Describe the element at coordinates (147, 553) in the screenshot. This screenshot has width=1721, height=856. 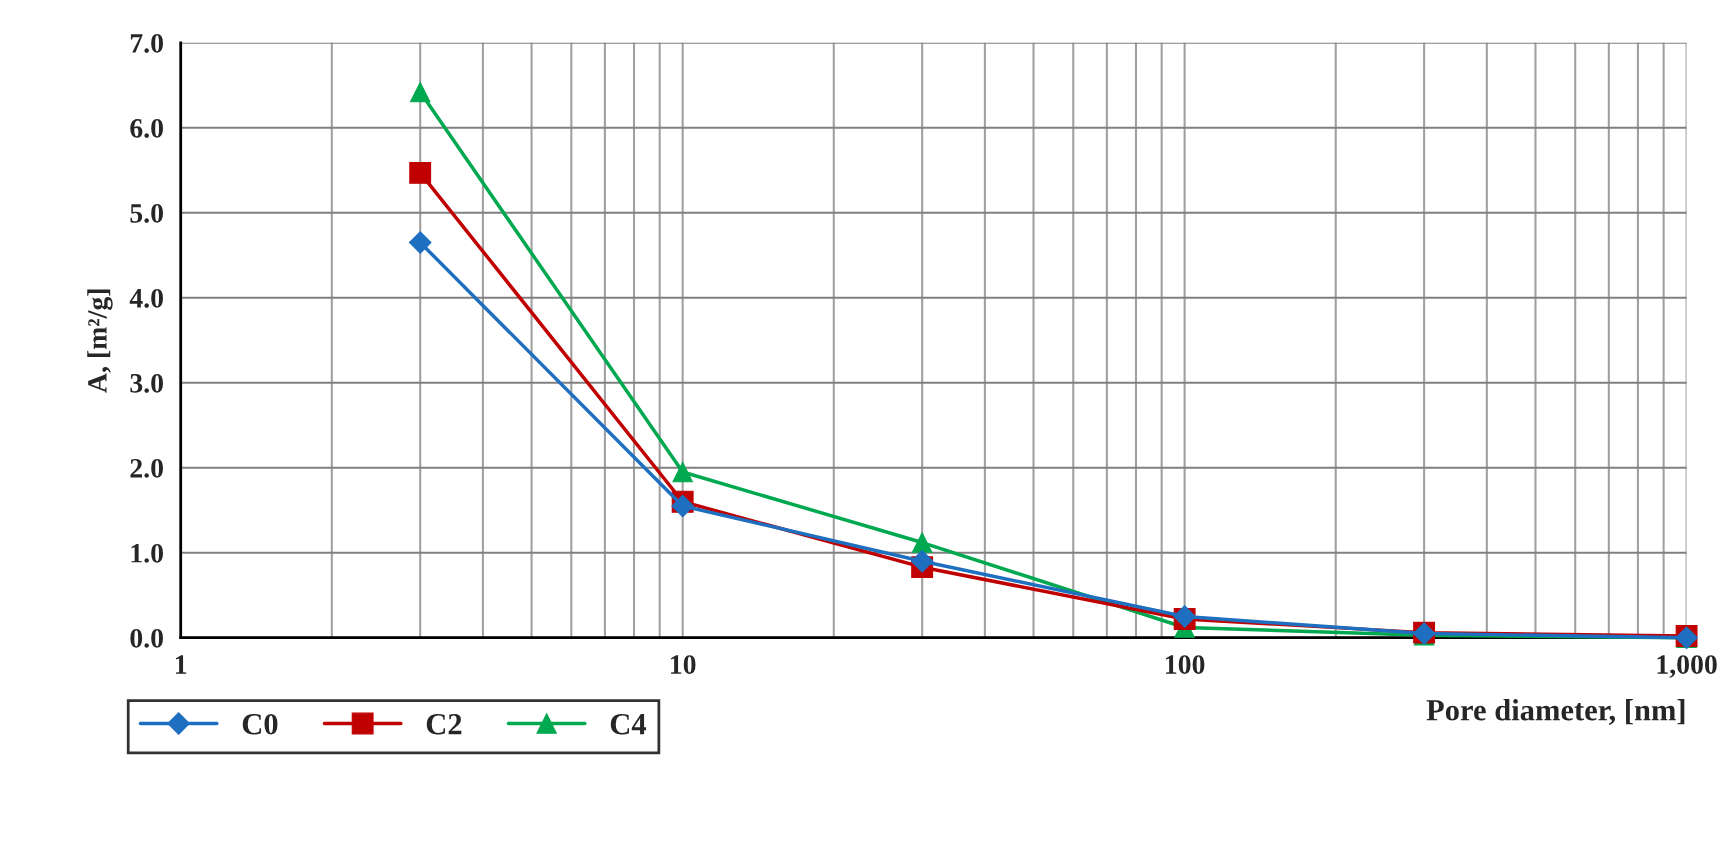
I see `y-tick-label: 1.0` at that location.